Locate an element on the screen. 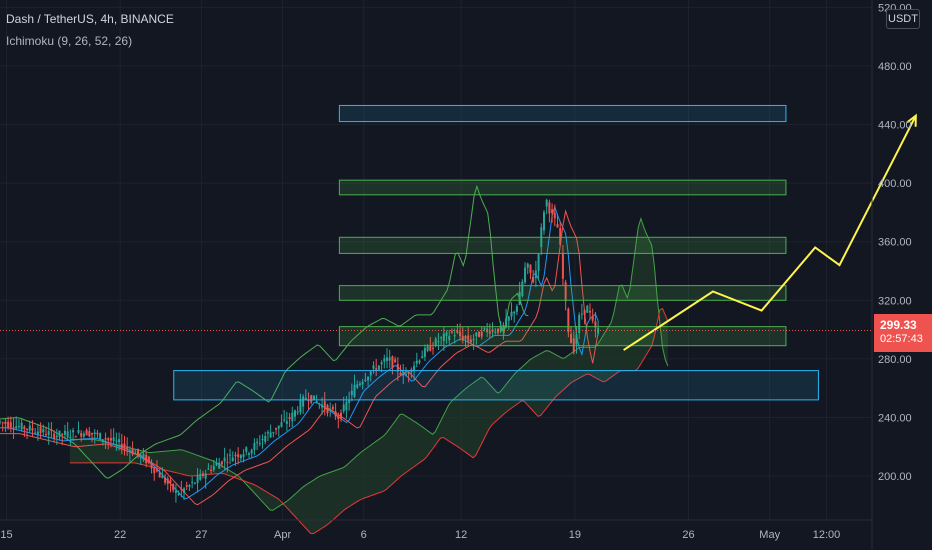 The height and width of the screenshot is (550, 932). symbol-title: Dash / TetherUS, 4h, BINANCE is located at coordinates (90, 19).